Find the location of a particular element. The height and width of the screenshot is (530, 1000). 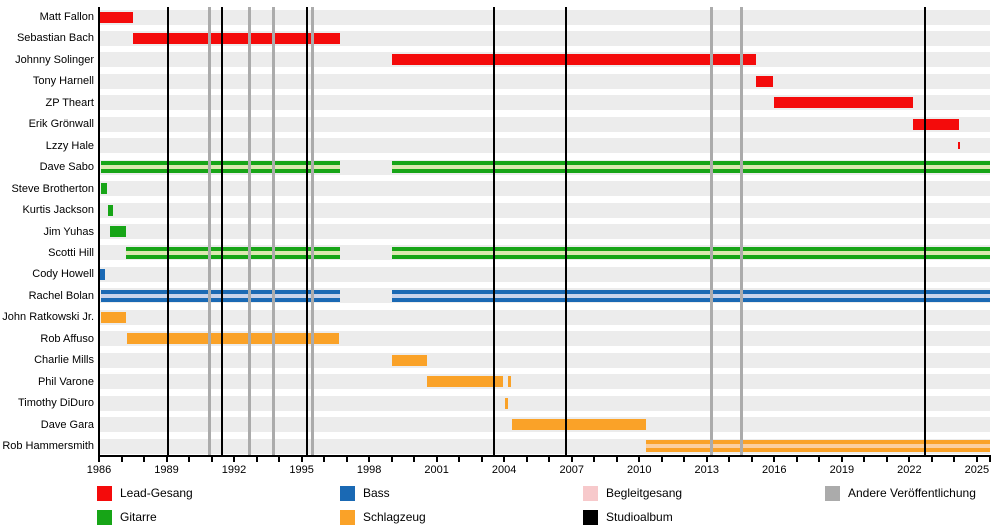

member-label: Steve Brotherton is located at coordinates (52, 188).